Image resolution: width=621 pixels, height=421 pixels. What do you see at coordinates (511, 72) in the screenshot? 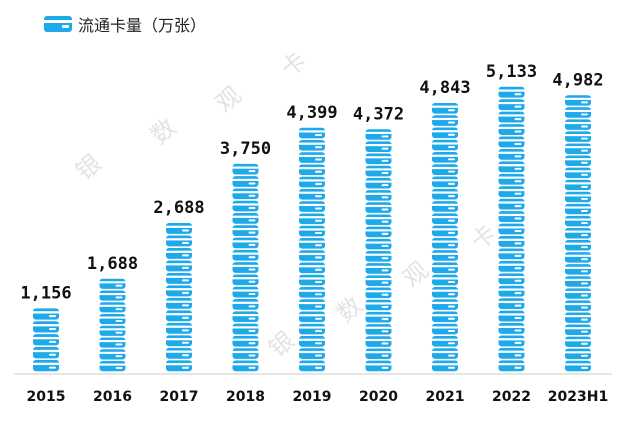
I see `data-label: 5,133` at bounding box center [511, 72].